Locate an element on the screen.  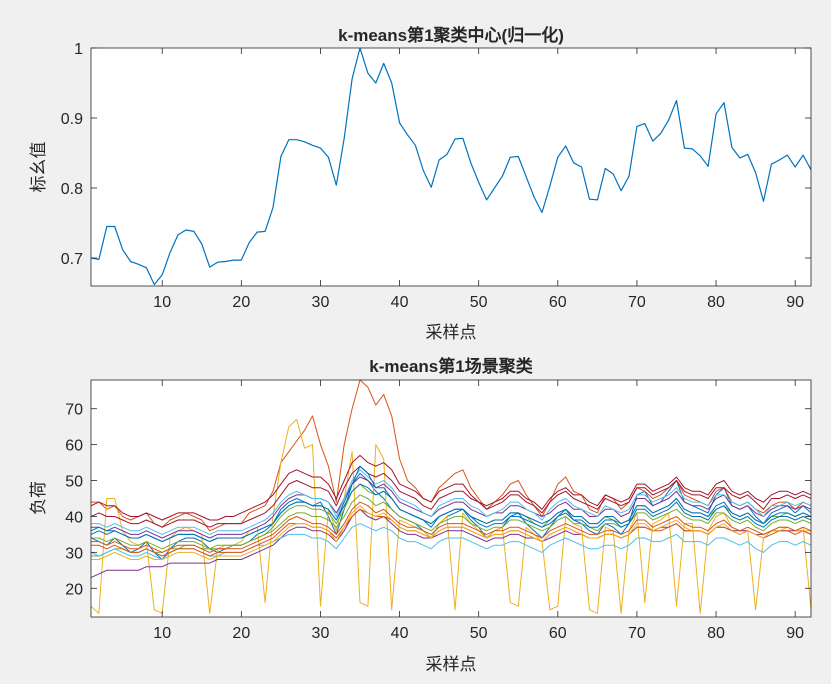
top-chart-y-tick-label: 0.8 is located at coordinates (72, 189).